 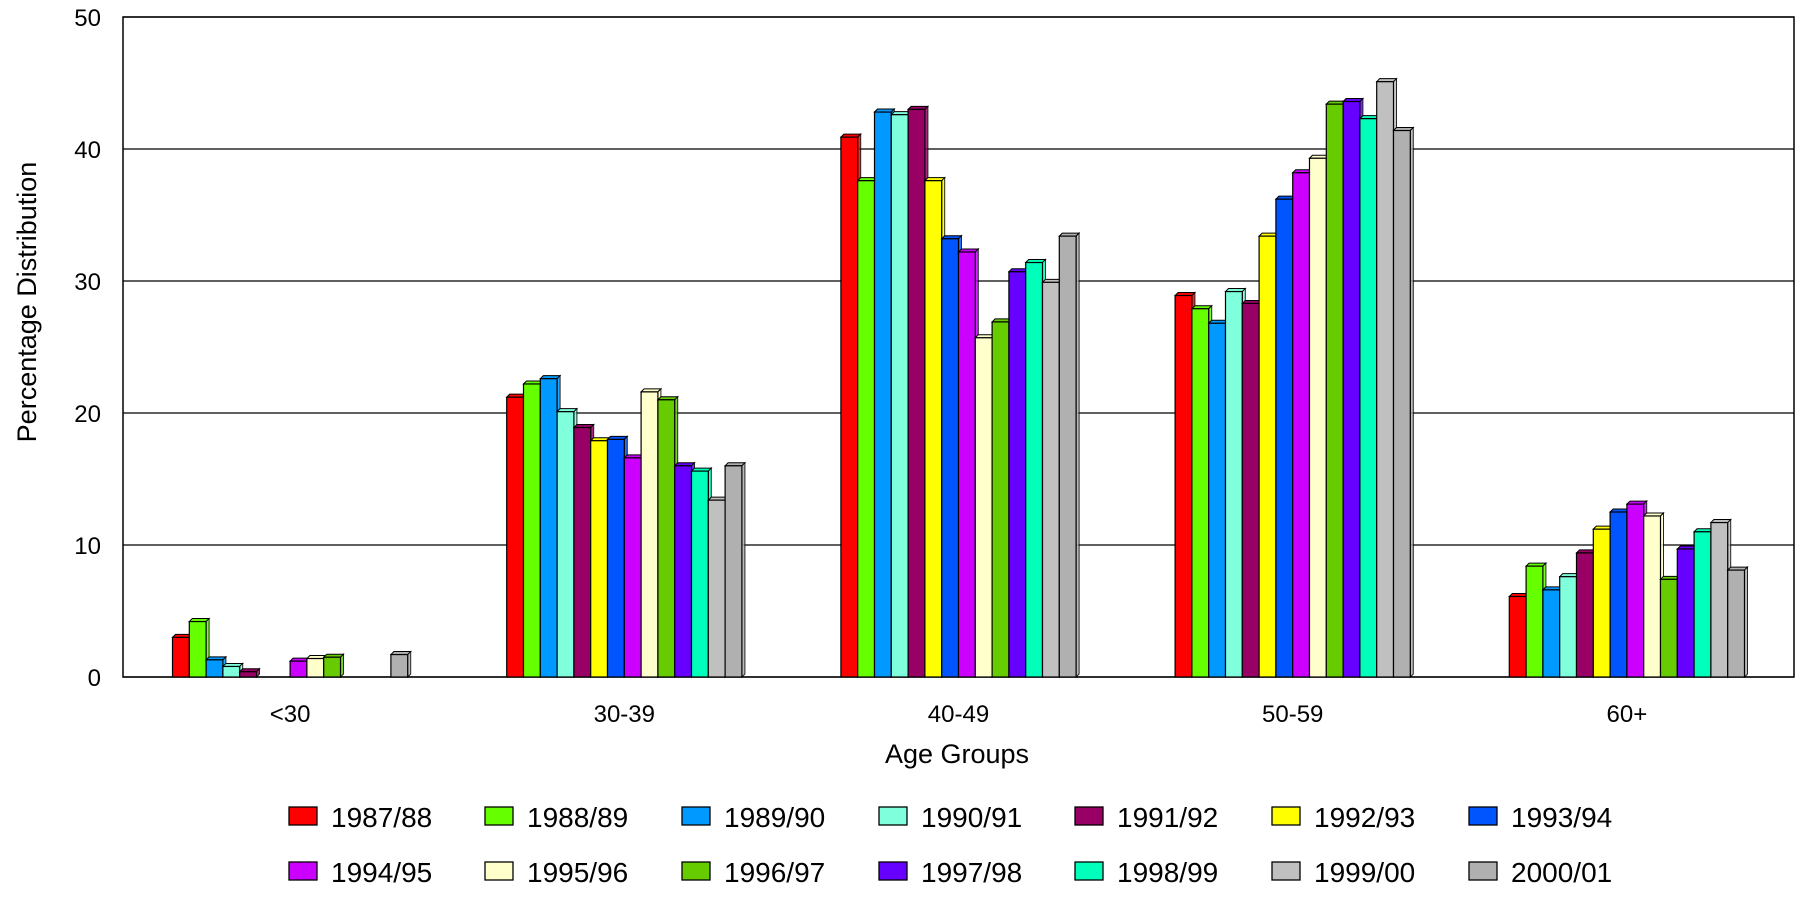 I want to click on y-tick-label: 40, so click(x=87, y=150).